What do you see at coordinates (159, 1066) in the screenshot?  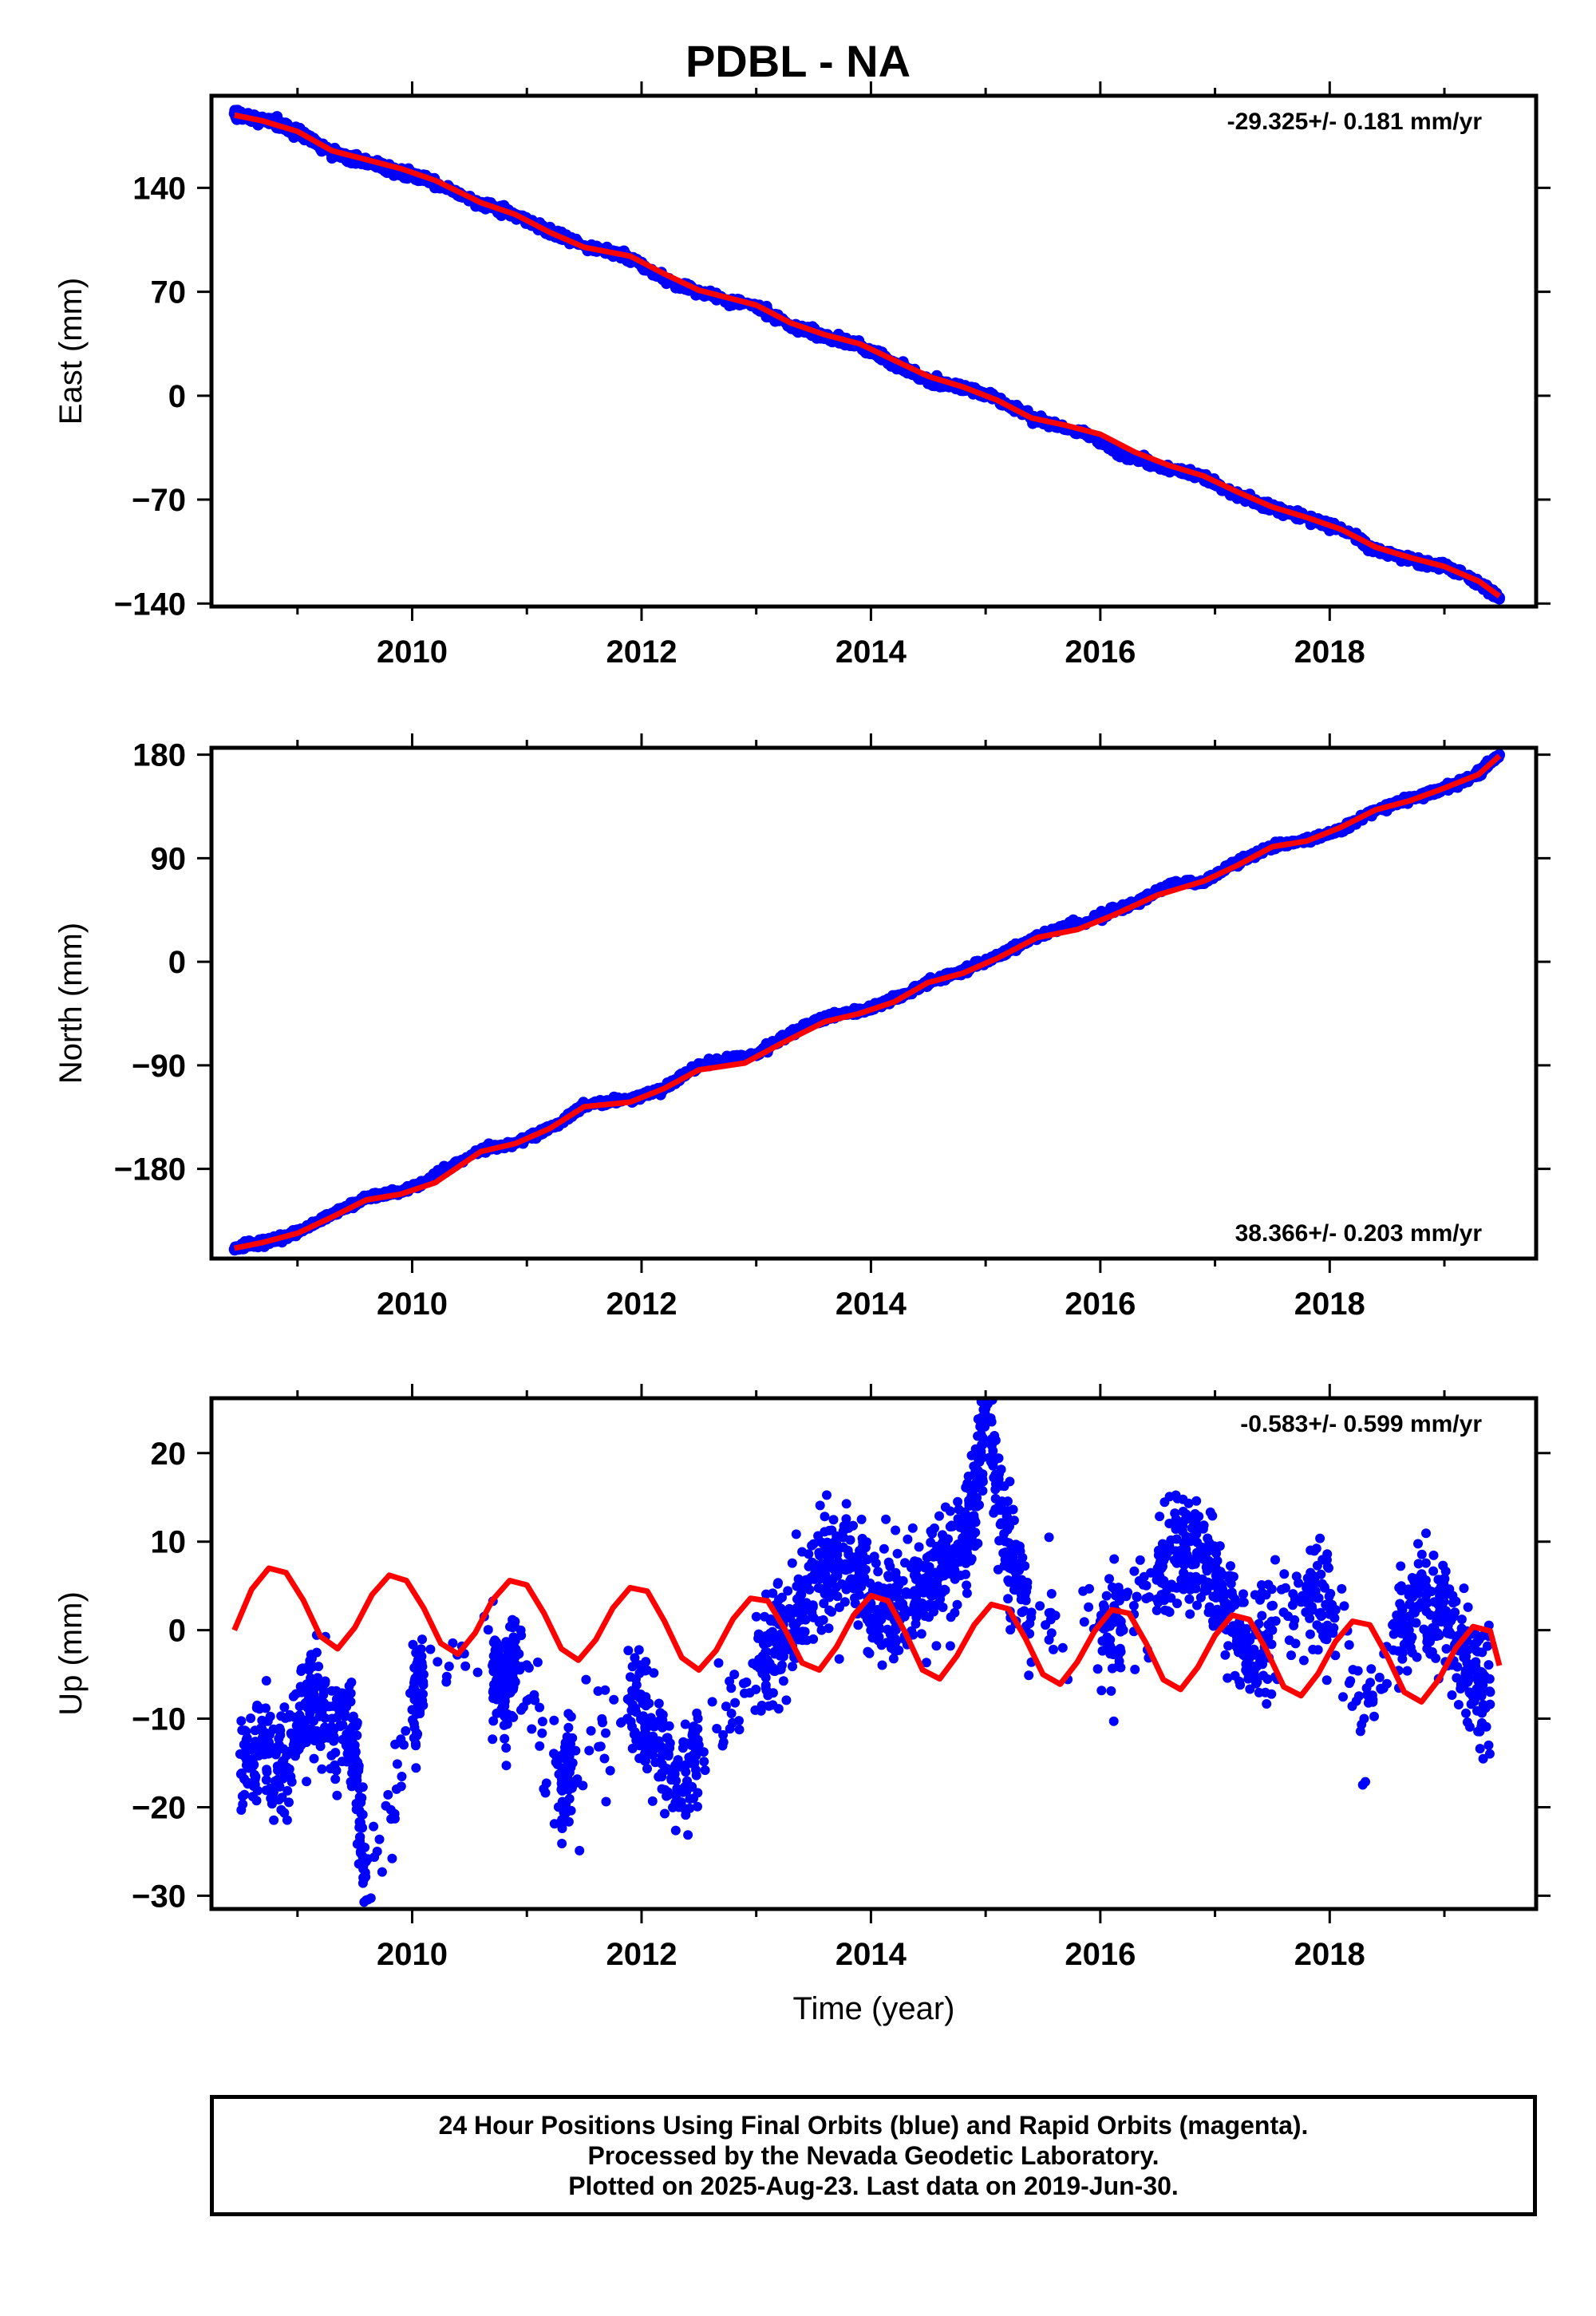 I see `y-tick-label: −90` at bounding box center [159, 1066].